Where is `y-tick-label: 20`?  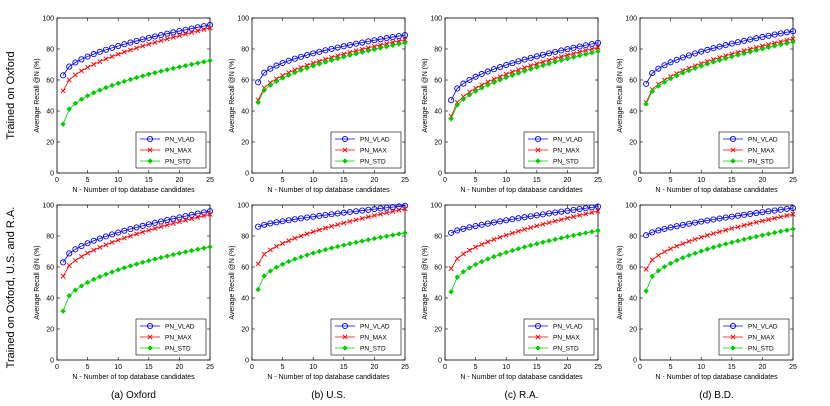 y-tick-label: 20 is located at coordinates (633, 330).